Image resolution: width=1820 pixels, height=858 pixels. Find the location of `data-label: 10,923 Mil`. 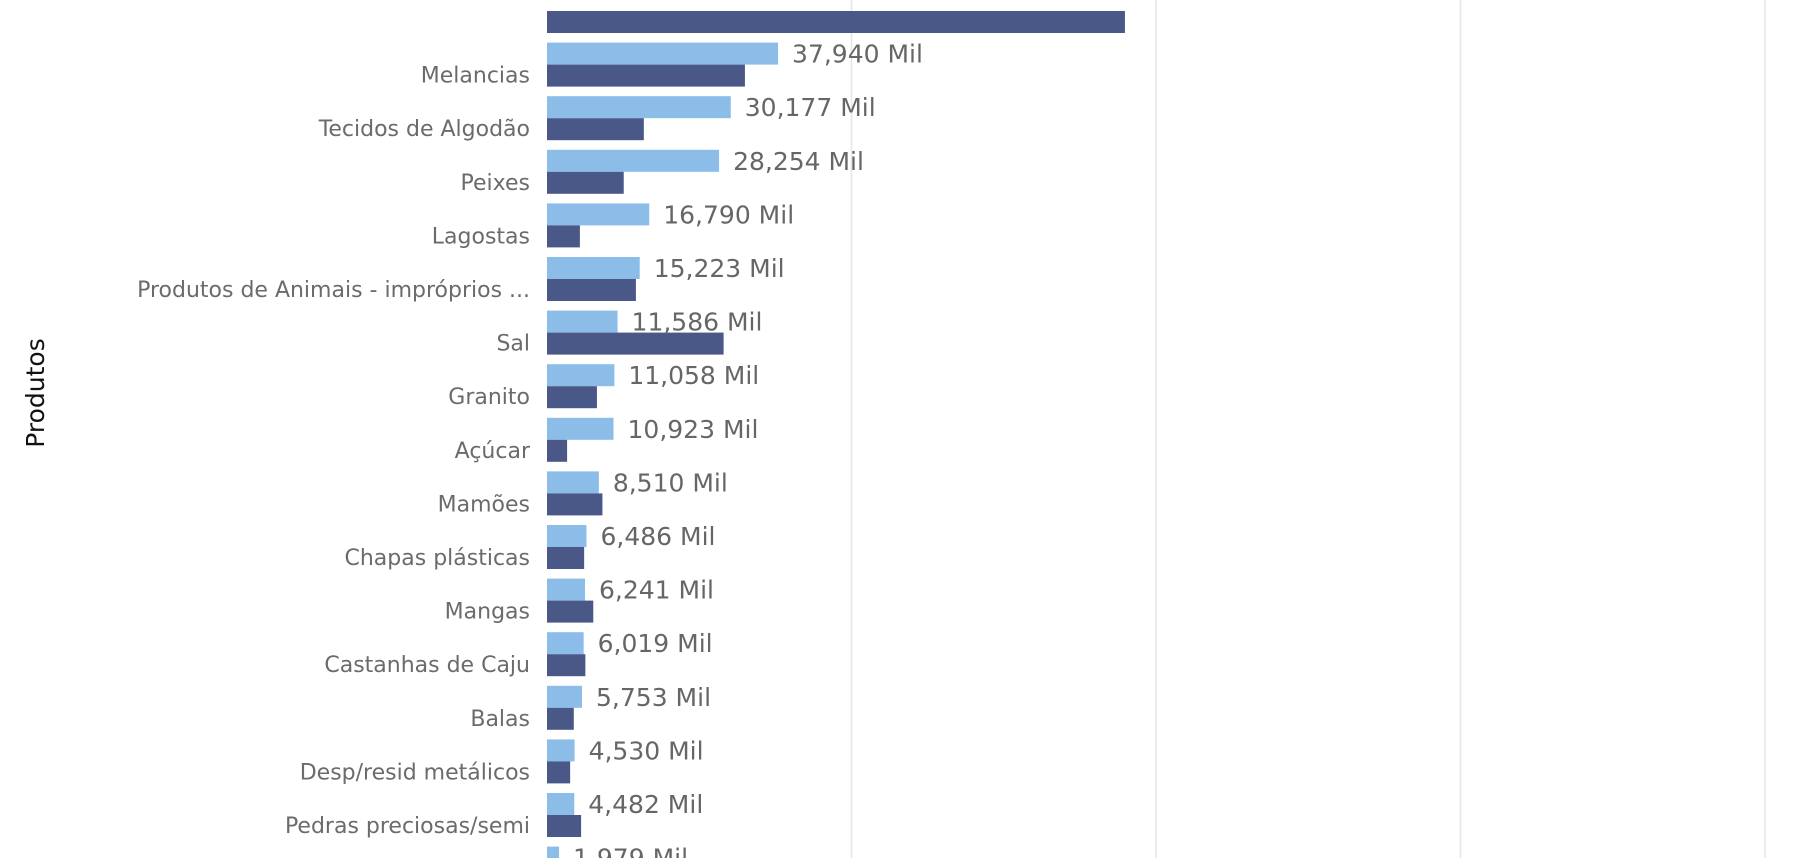

data-label: 10,923 Mil is located at coordinates (693, 429).